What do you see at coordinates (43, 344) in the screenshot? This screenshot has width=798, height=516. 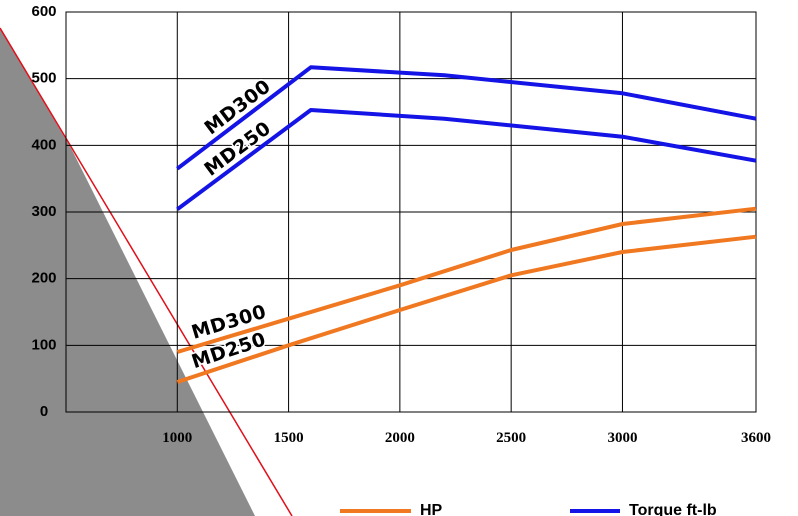 I see `y-tick-label: 100` at bounding box center [43, 344].